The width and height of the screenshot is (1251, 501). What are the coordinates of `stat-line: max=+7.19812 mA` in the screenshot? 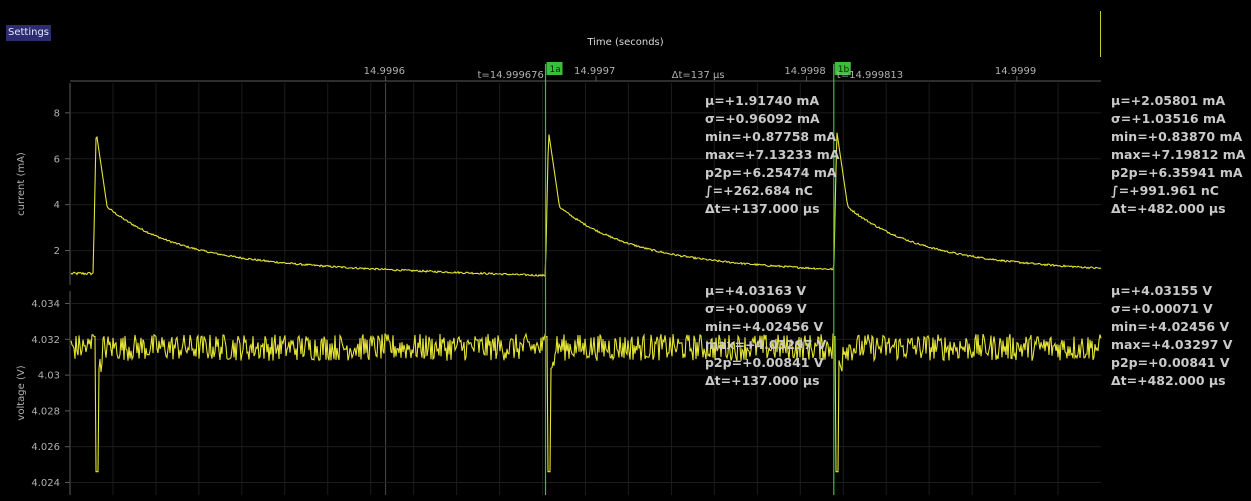 It's located at (1178, 154).